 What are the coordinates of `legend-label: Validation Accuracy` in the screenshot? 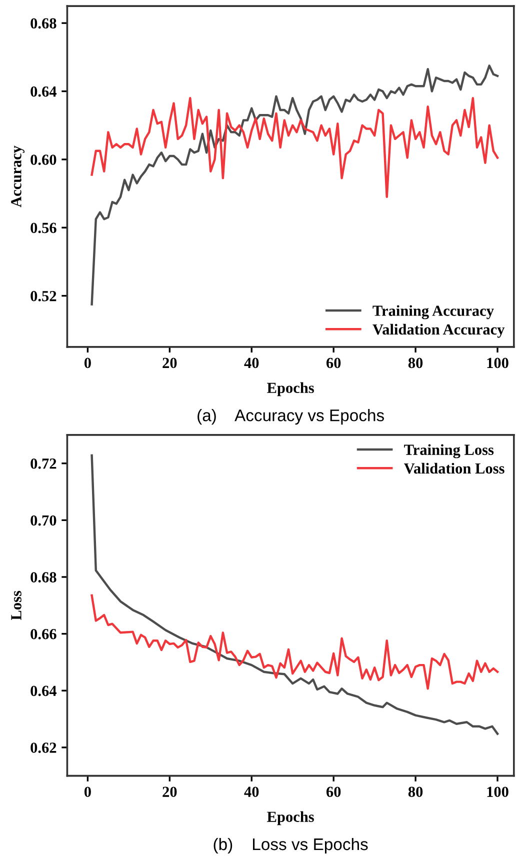 It's located at (438, 331).